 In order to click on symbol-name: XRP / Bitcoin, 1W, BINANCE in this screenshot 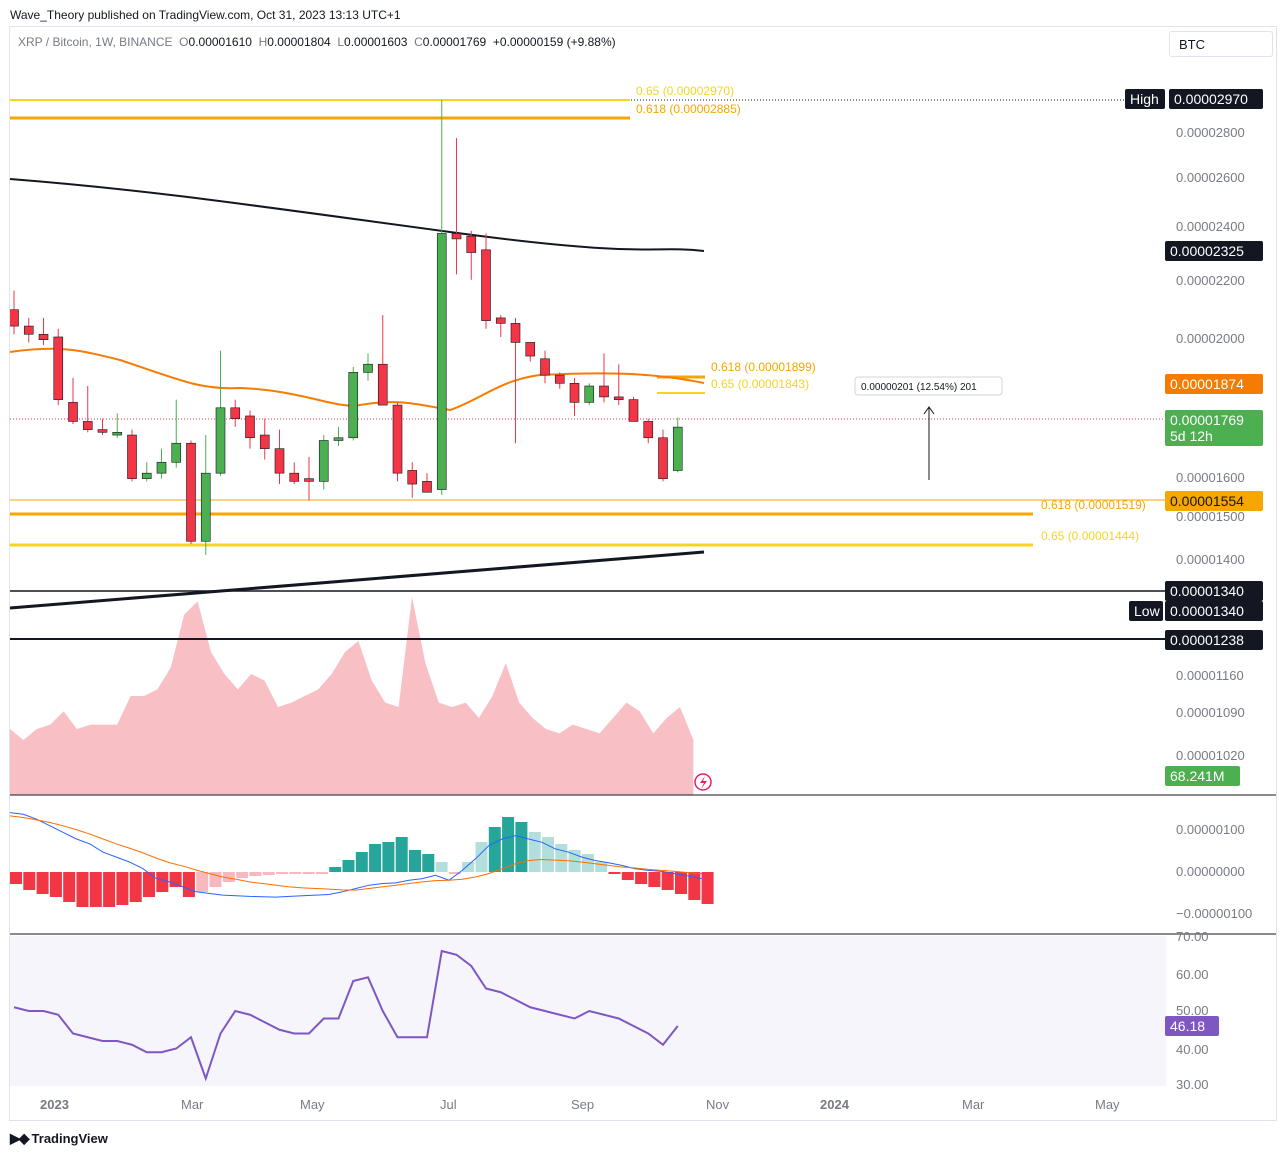, I will do `click(95, 42)`.